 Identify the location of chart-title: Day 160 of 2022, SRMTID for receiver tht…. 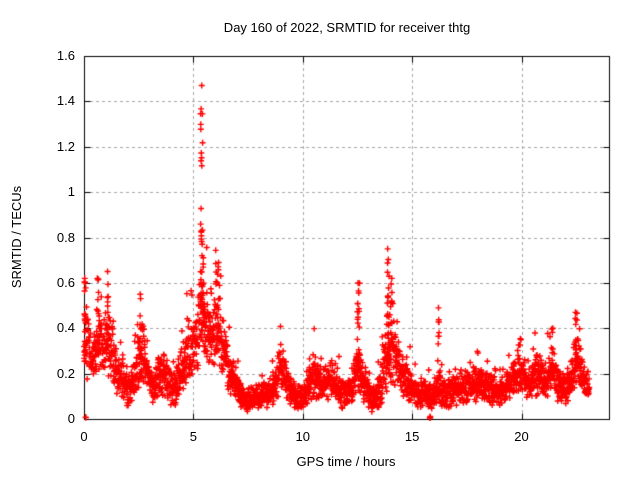
(347, 27).